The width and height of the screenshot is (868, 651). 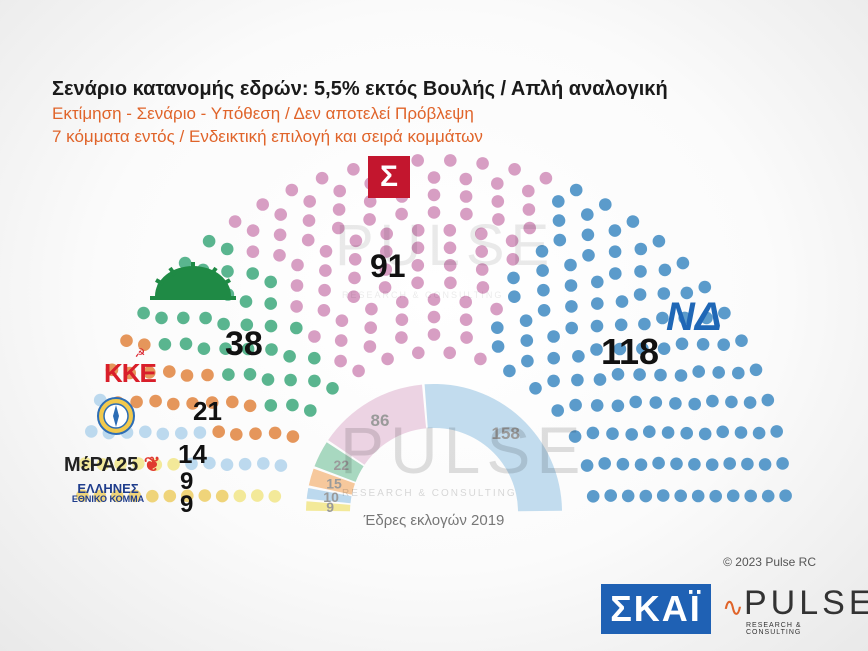 I want to click on label2019-1: 10, so click(x=331, y=497).